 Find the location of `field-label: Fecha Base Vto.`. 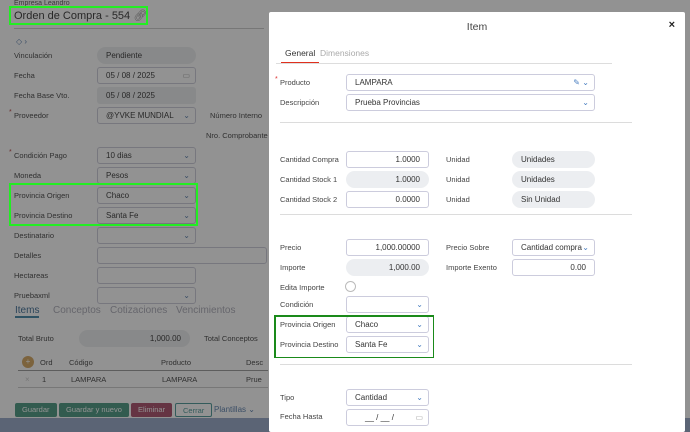

field-label: Fecha Base Vto. is located at coordinates (42, 95).